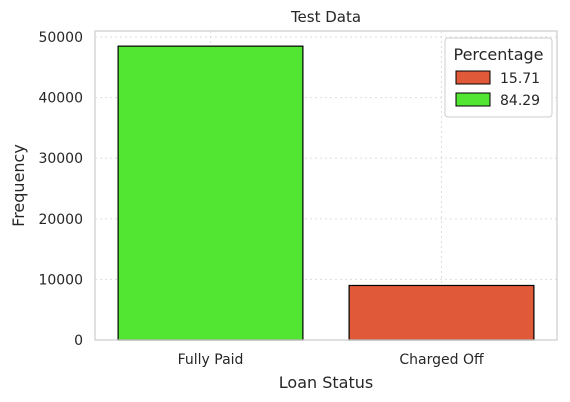  Describe the element at coordinates (520, 79) in the screenshot. I see `legend-entry-label: 15.71` at that location.